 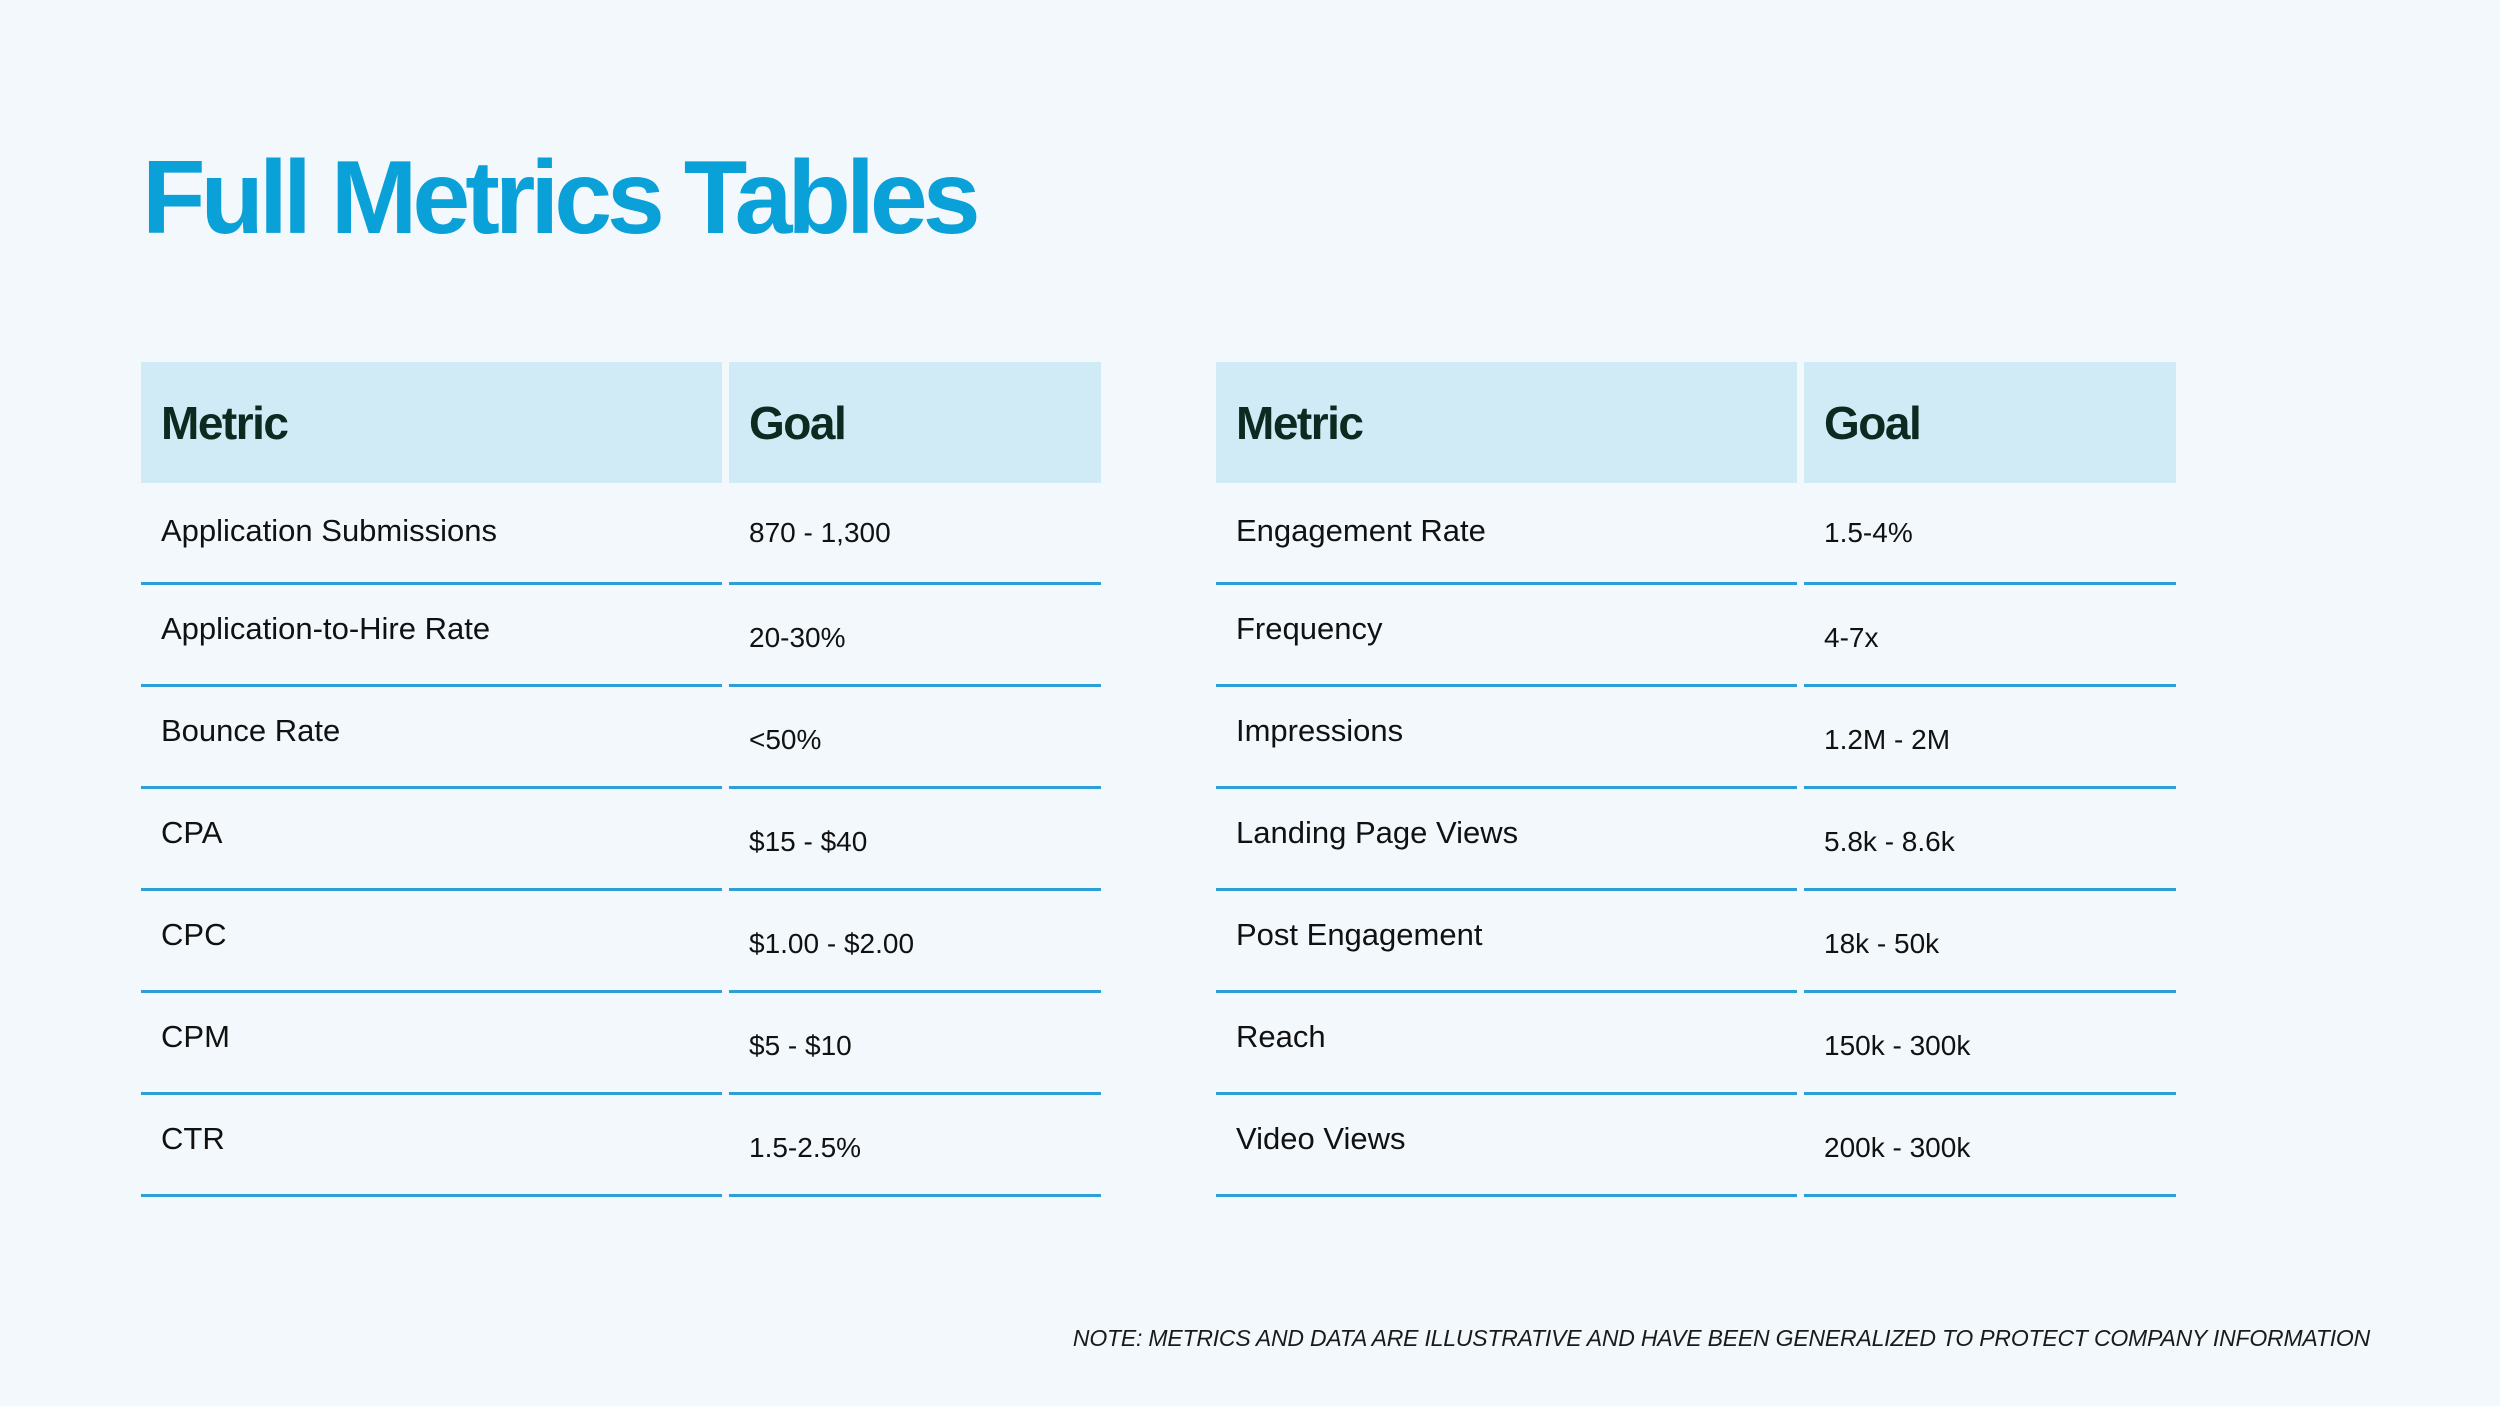 I want to click on table-row: Post Engagement 18k - 50k, so click(x=1696, y=942).